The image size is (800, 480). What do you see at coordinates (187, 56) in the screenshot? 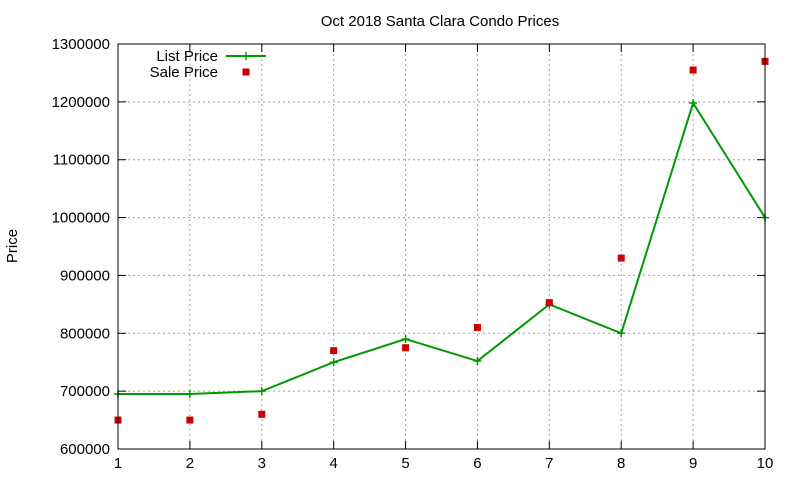
I see `legend-label-list-price: List Price` at bounding box center [187, 56].